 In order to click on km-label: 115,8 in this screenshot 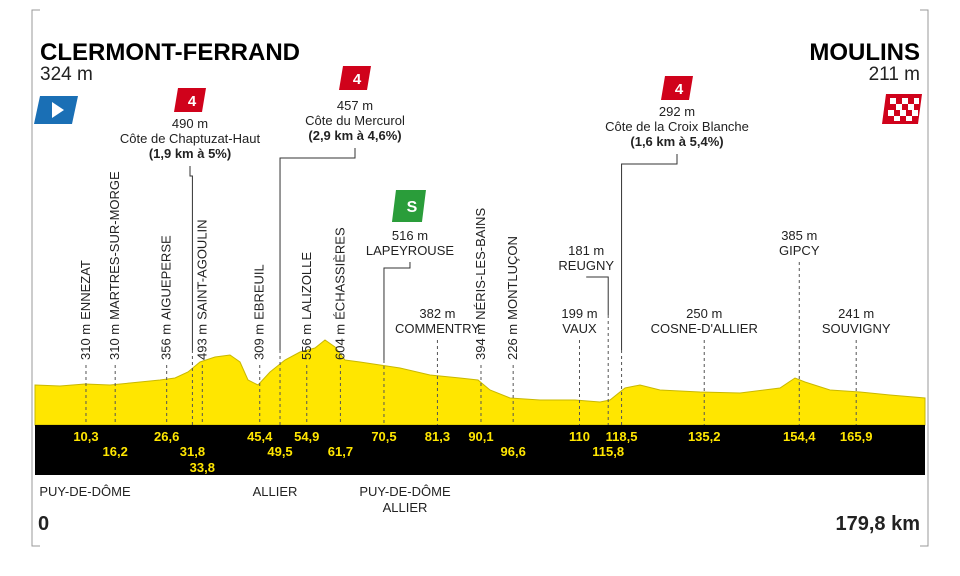, I will do `click(608, 451)`.